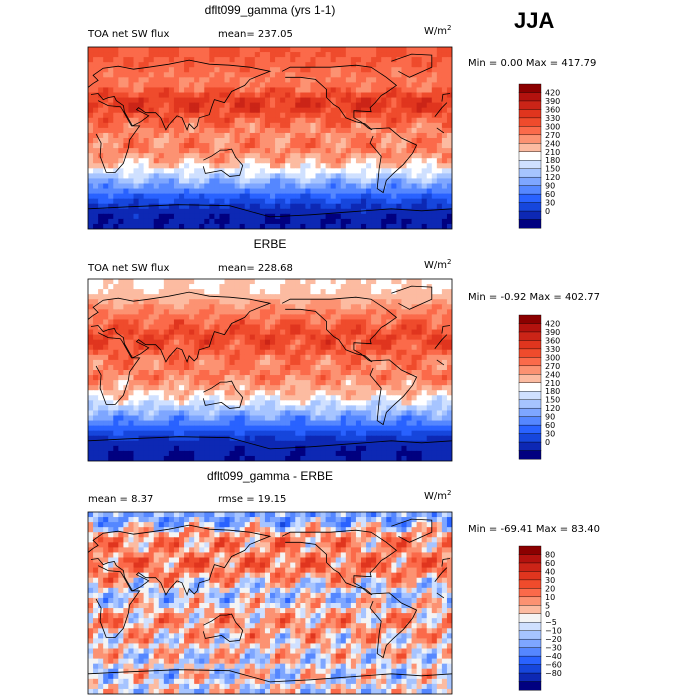 The image size is (700, 700). I want to click on colorbar-tick-label: 270, so click(552, 135).